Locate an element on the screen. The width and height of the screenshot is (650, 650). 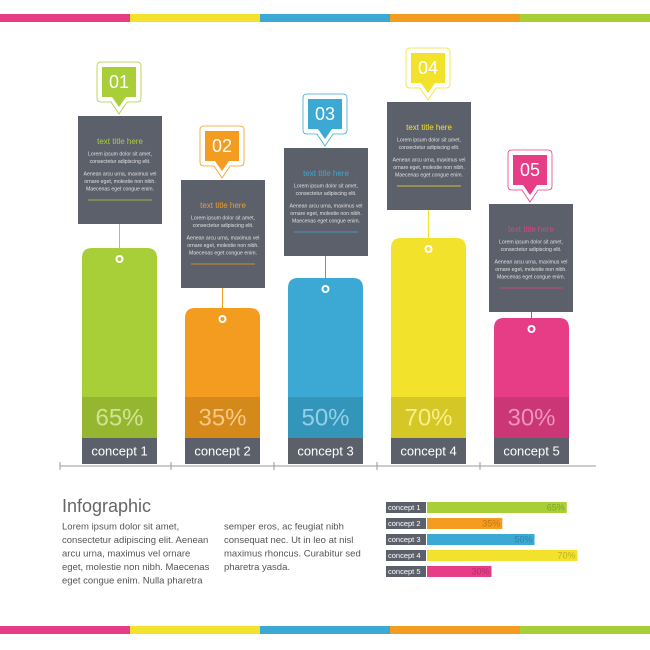
mini-value-label: 30% is located at coordinates (480, 571).